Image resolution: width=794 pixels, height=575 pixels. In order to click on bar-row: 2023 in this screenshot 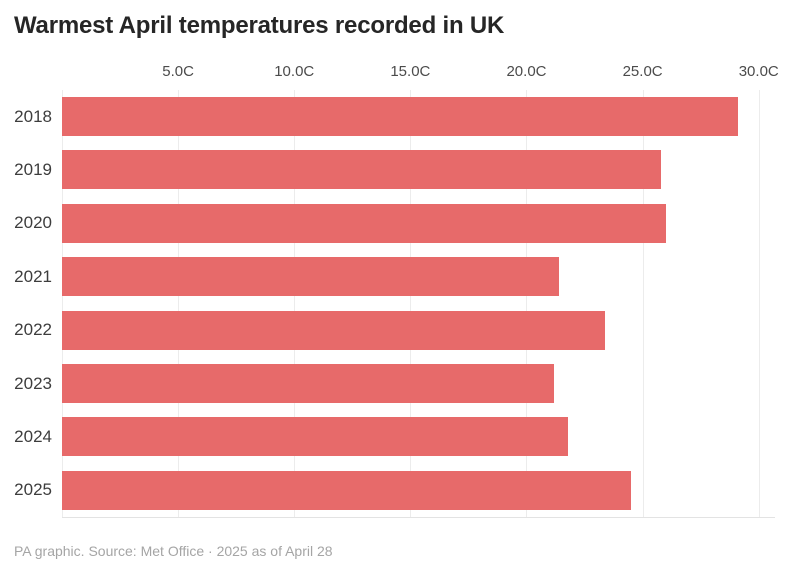, I will do `click(394, 383)`.